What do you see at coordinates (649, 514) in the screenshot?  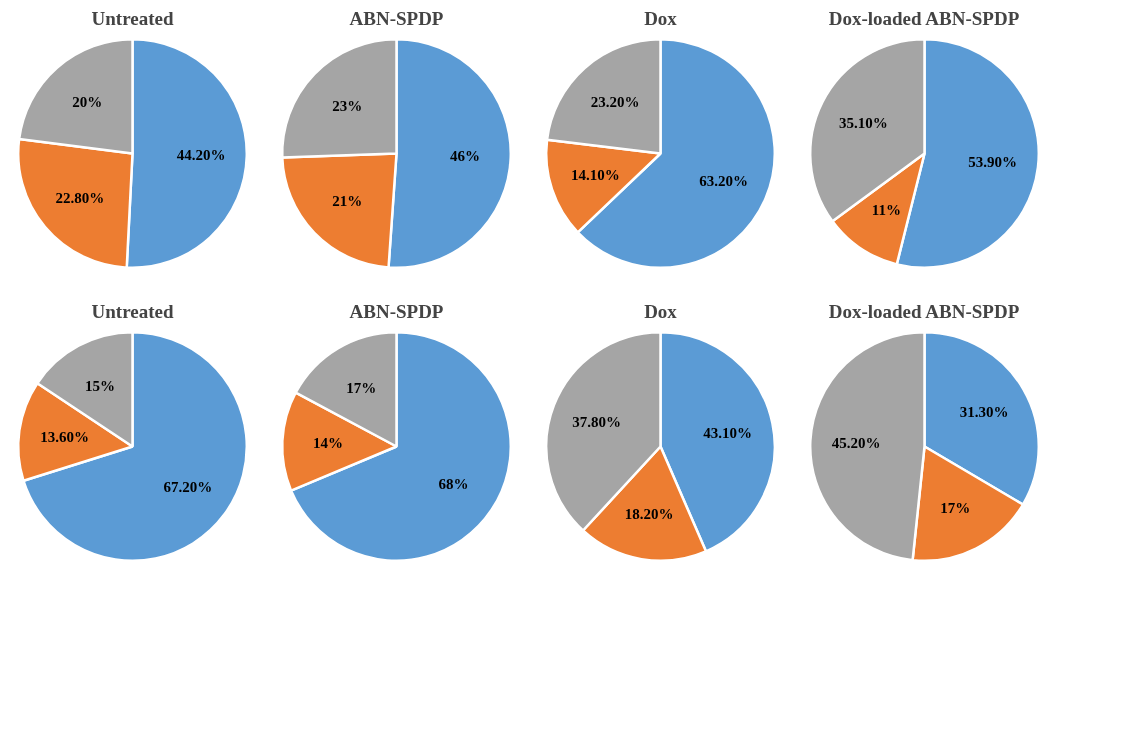 I see `data-label: 18.20%` at bounding box center [649, 514].